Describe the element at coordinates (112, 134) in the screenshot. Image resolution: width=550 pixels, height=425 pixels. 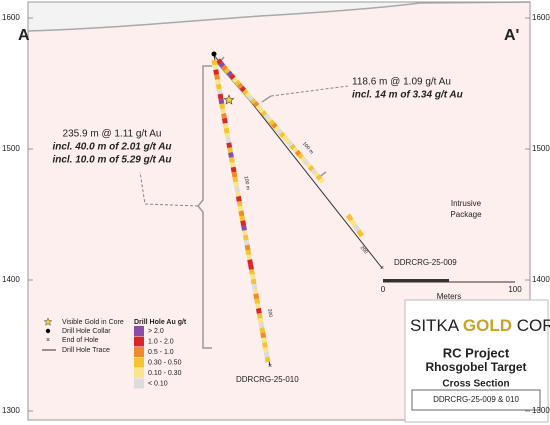
I see `intercept-summary: 235.9 m @ 1.11 g/t Au` at that location.